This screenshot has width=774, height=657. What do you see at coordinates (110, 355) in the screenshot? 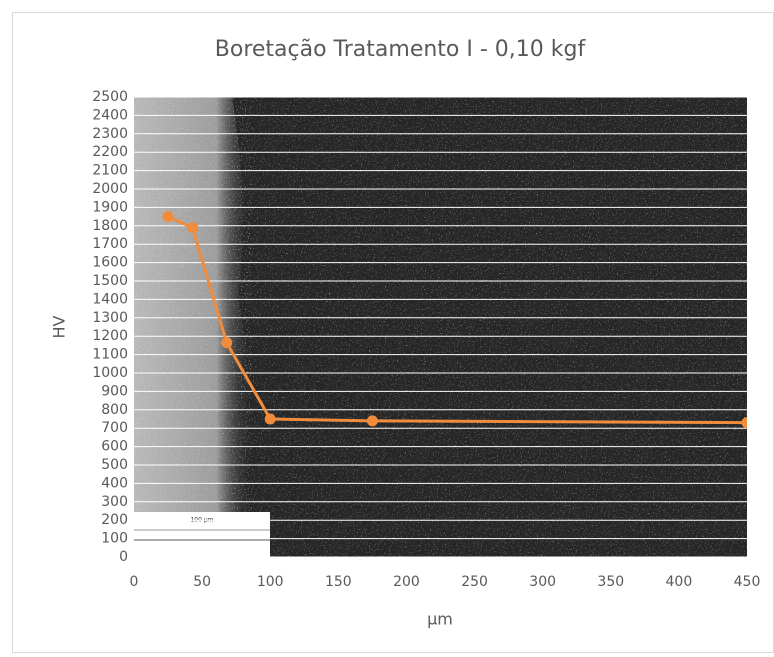
I see `y-tick-label: 1100` at bounding box center [110, 355].